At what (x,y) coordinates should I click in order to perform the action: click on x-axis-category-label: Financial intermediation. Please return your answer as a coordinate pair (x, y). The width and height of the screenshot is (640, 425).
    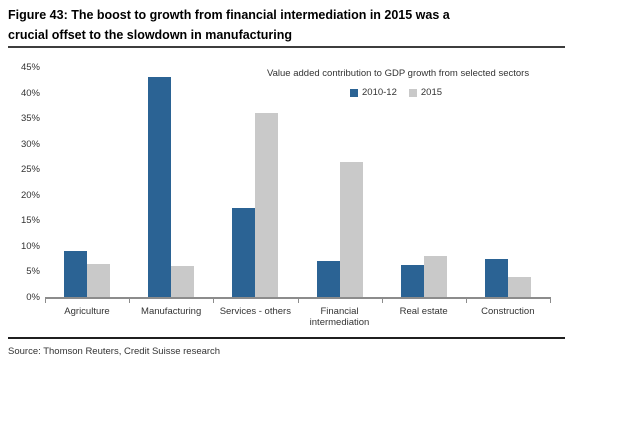
    Looking at the image, I should click on (339, 317).